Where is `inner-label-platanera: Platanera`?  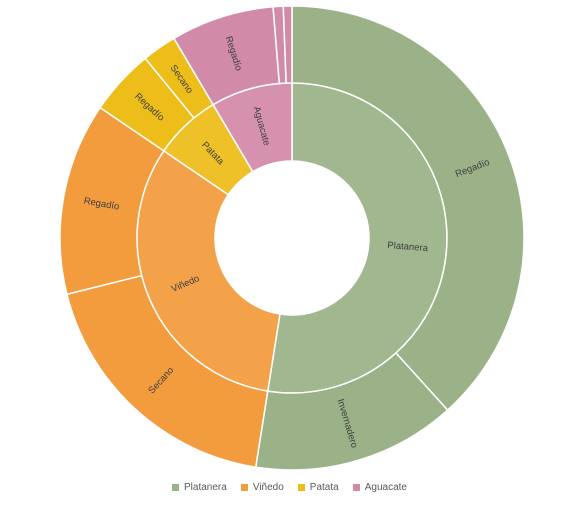
inner-label-platanera: Platanera is located at coordinates (408, 247).